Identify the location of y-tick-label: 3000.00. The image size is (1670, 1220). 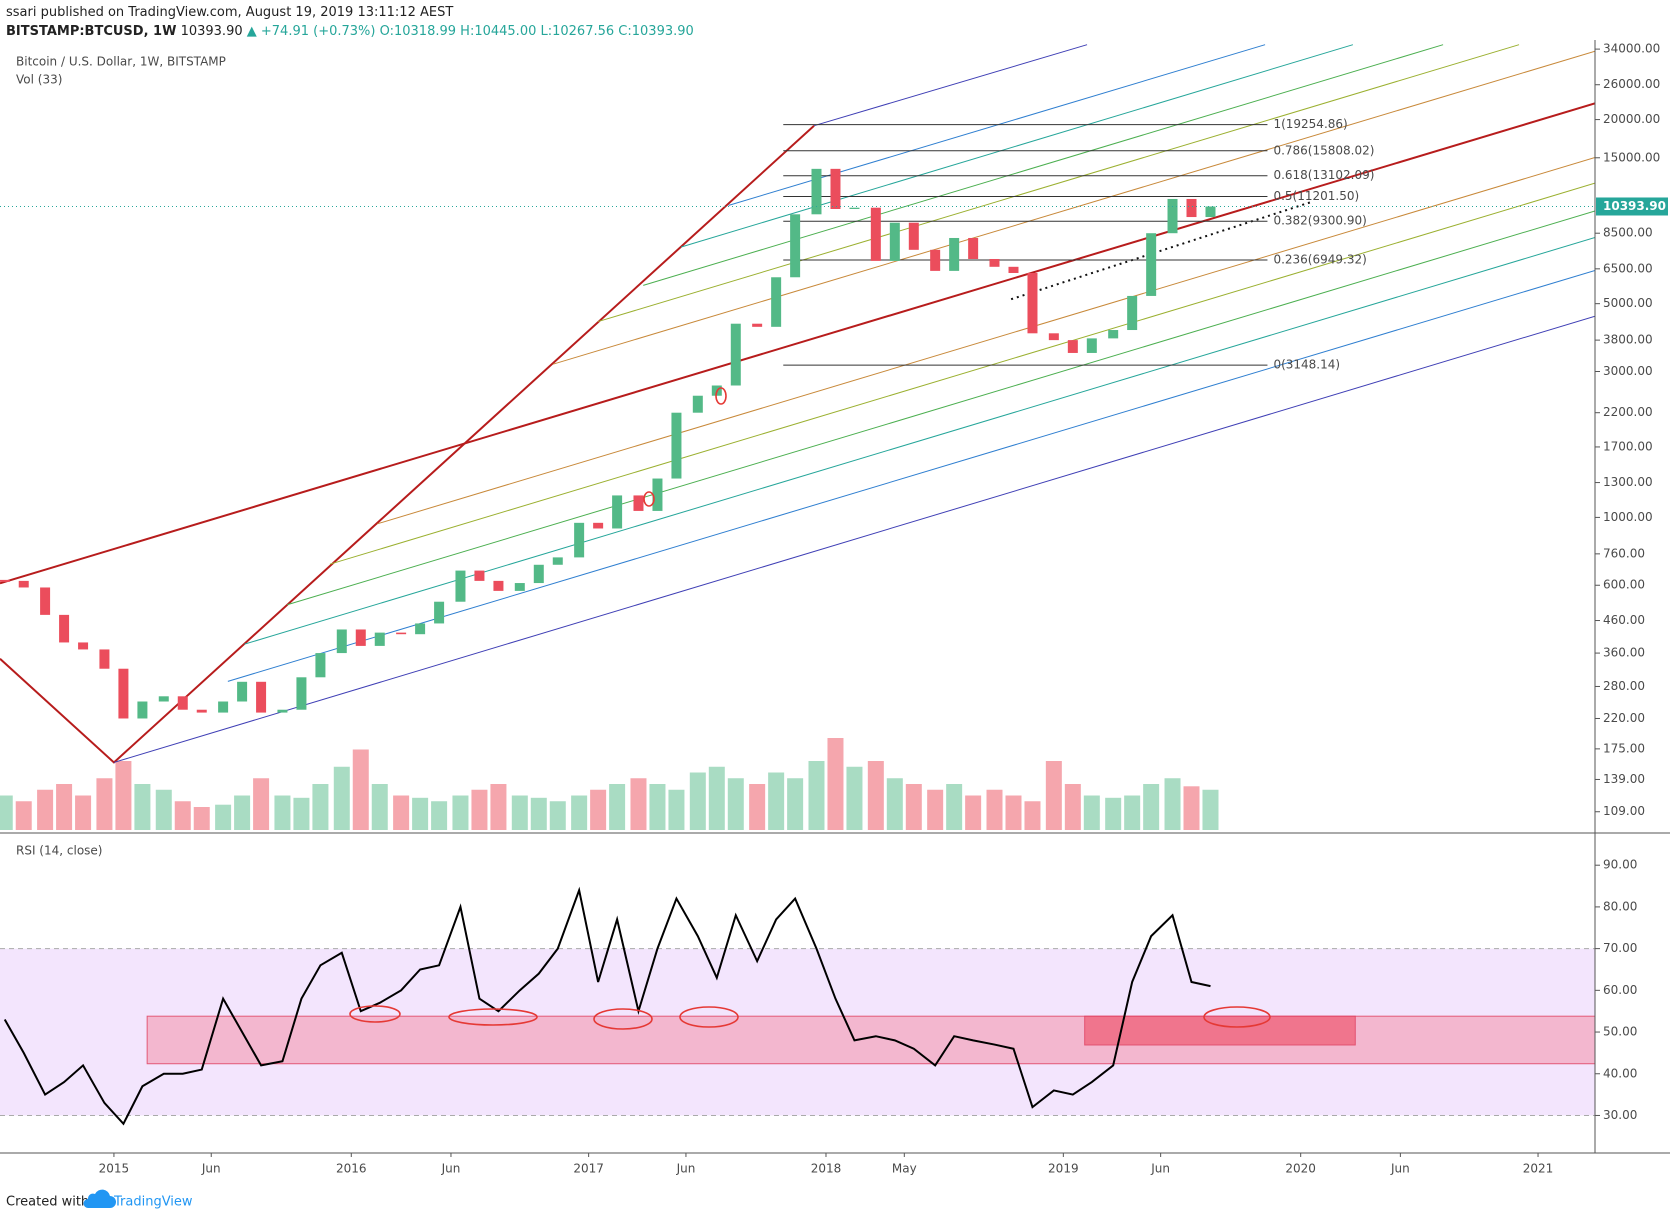
(1628, 371).